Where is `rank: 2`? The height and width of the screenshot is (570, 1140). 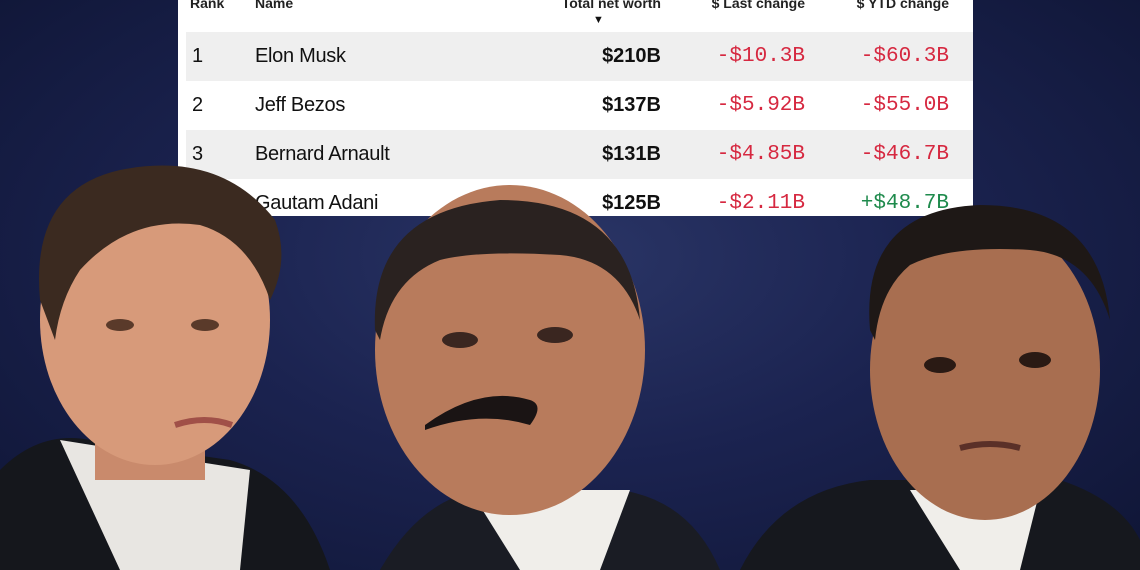
rank: 2 is located at coordinates (198, 105).